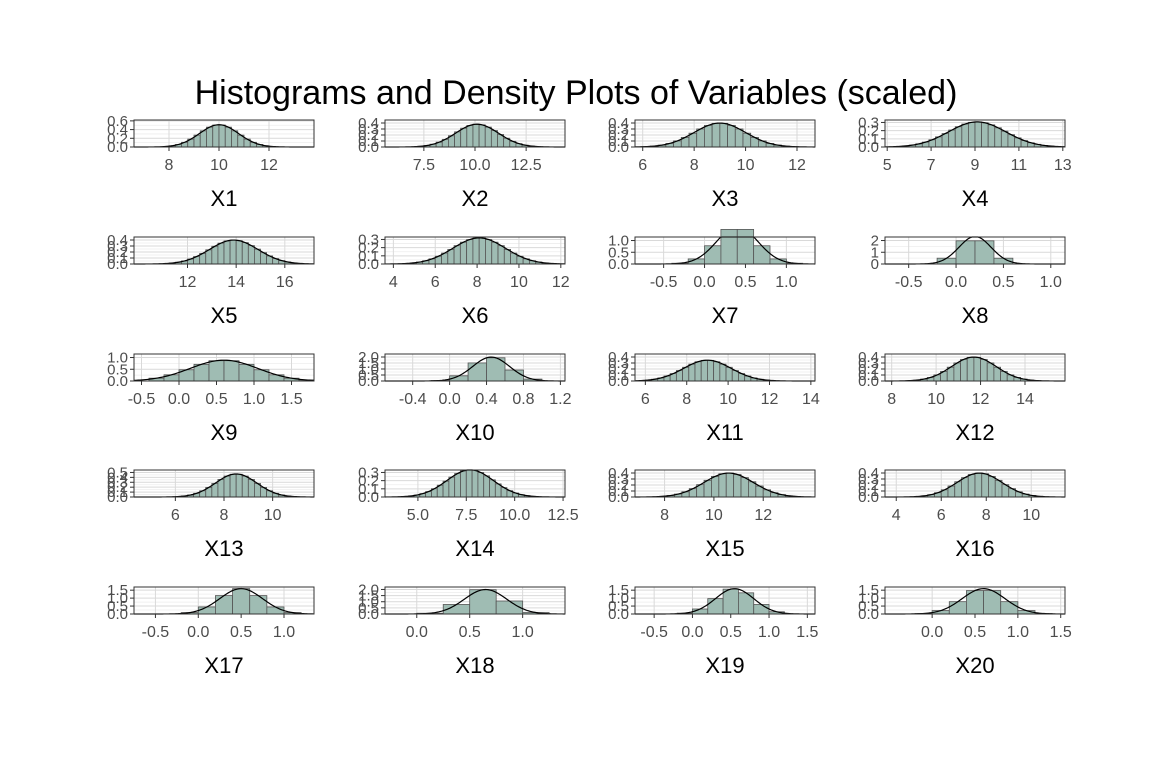 The height and width of the screenshot is (768, 1152). I want to click on panel-x6: 0.00.10.20.3 4 6 8 10 12 X6, so click(464, 279).